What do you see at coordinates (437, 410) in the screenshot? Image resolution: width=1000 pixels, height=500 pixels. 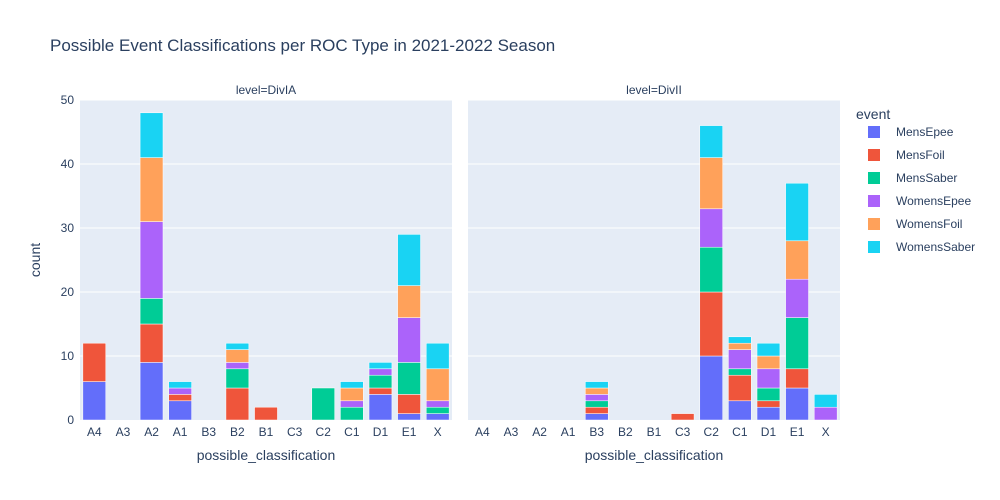 I see `bar-divia-x-menssaber` at bounding box center [437, 410].